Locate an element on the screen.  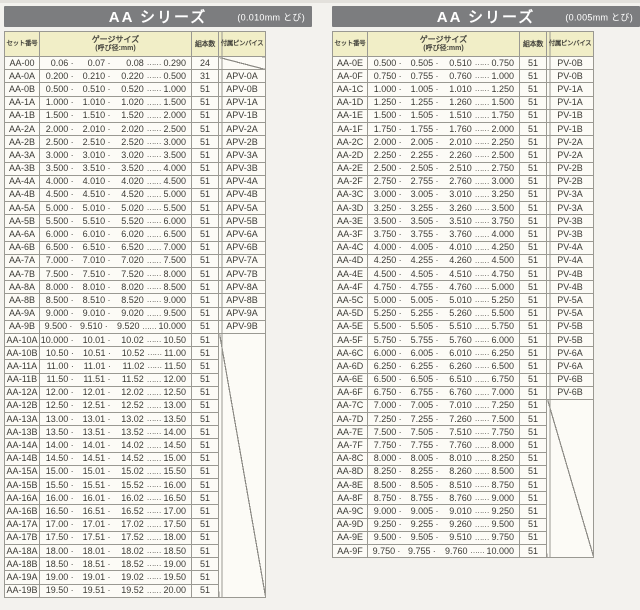
table-row: AA-1A 1.000 · 1.010 · 1.020…… 1.500 51 APV-1A is located at coordinates (135, 102).